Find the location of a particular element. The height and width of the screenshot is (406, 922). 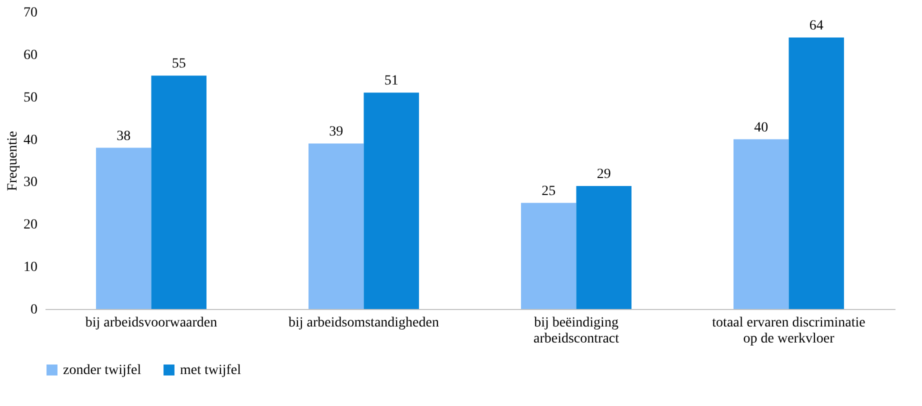

data-label: 64 is located at coordinates (816, 26).